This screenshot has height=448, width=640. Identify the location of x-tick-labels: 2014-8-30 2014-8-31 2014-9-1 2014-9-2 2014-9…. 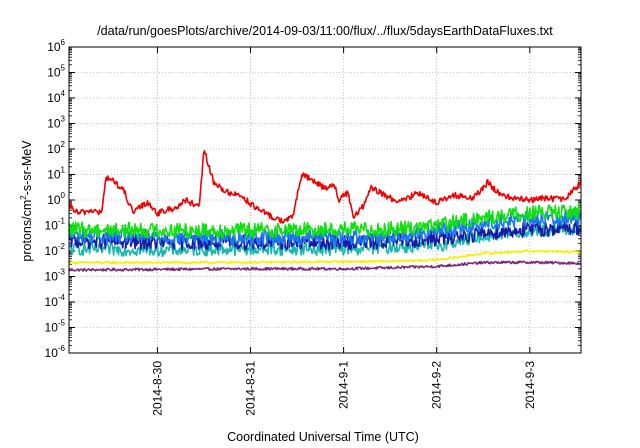
(343, 388).